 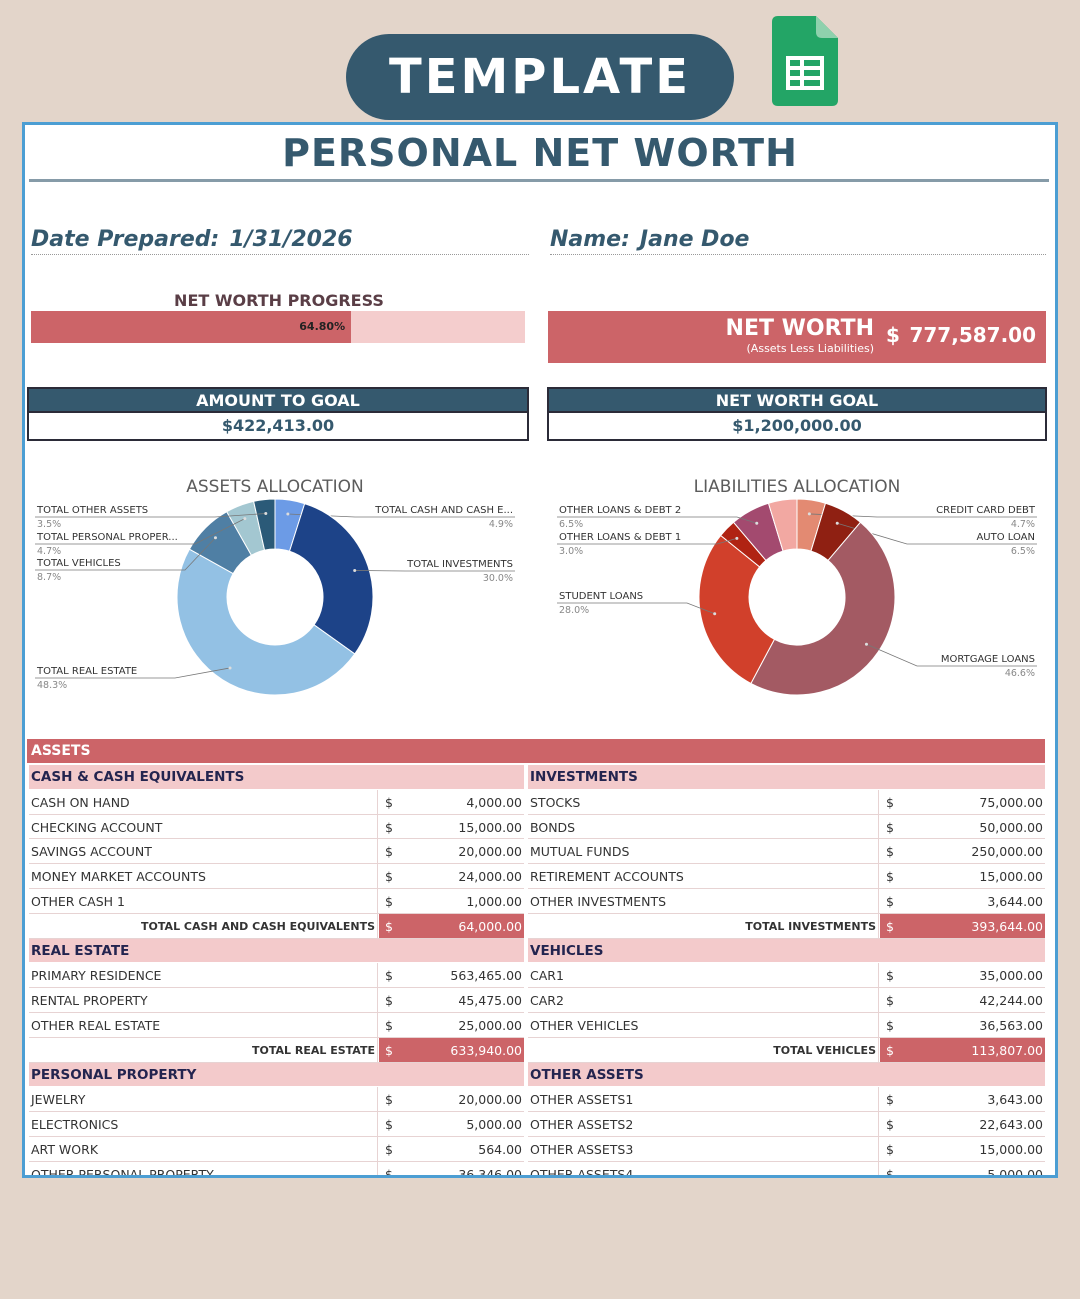 What do you see at coordinates (571, 551) in the screenshot?
I see `slice-percent: 3.0%` at bounding box center [571, 551].